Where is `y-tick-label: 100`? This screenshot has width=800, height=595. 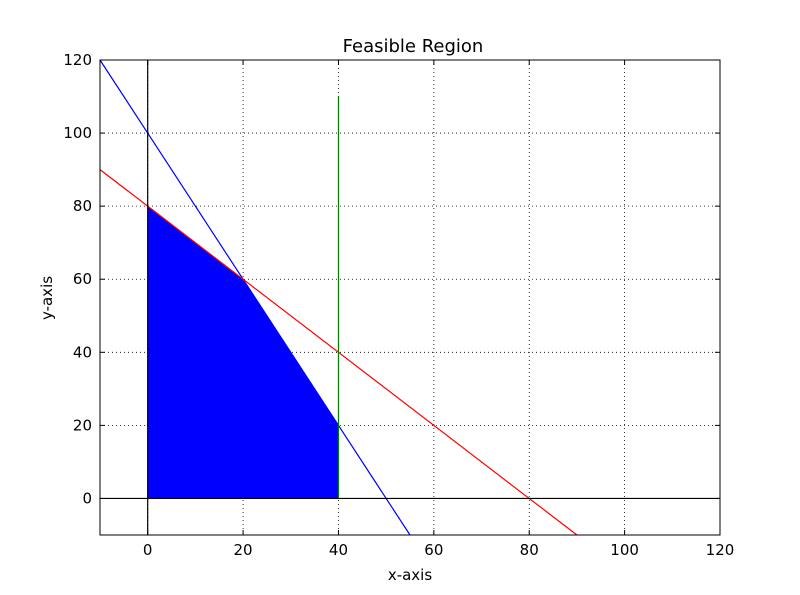 y-tick-label: 100 is located at coordinates (77, 133).